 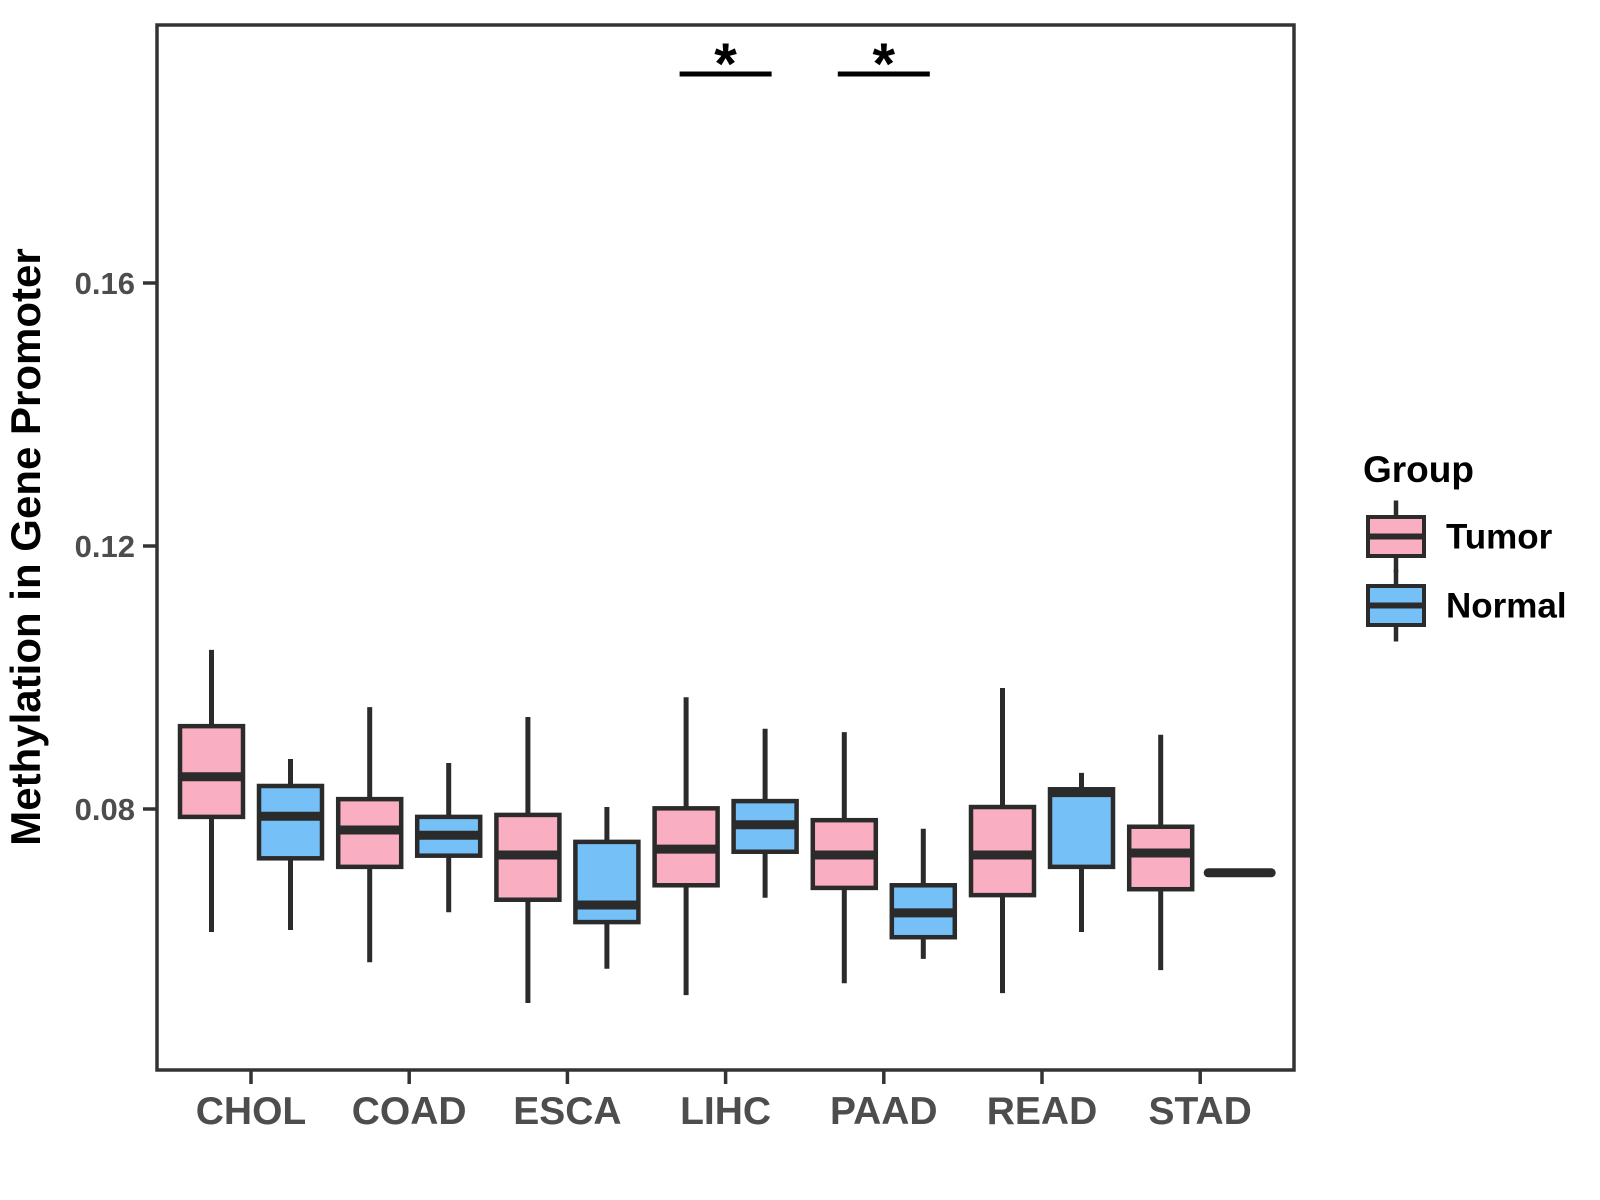 What do you see at coordinates (105, 546) in the screenshot?
I see `y-axis-tick-label: 0.12` at bounding box center [105, 546].